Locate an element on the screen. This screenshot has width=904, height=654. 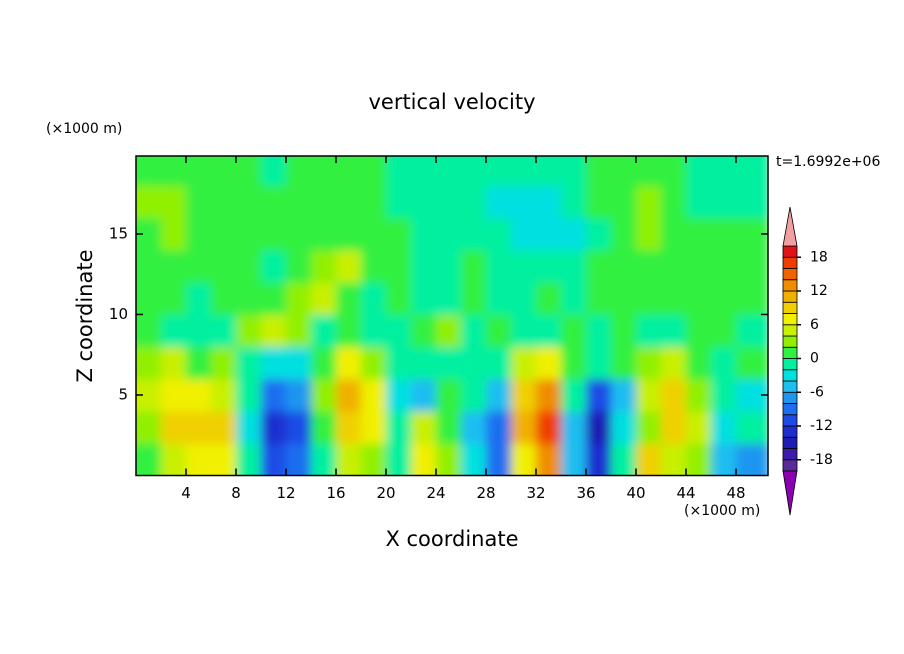
y-tick-label: 10 is located at coordinates (118, 314).